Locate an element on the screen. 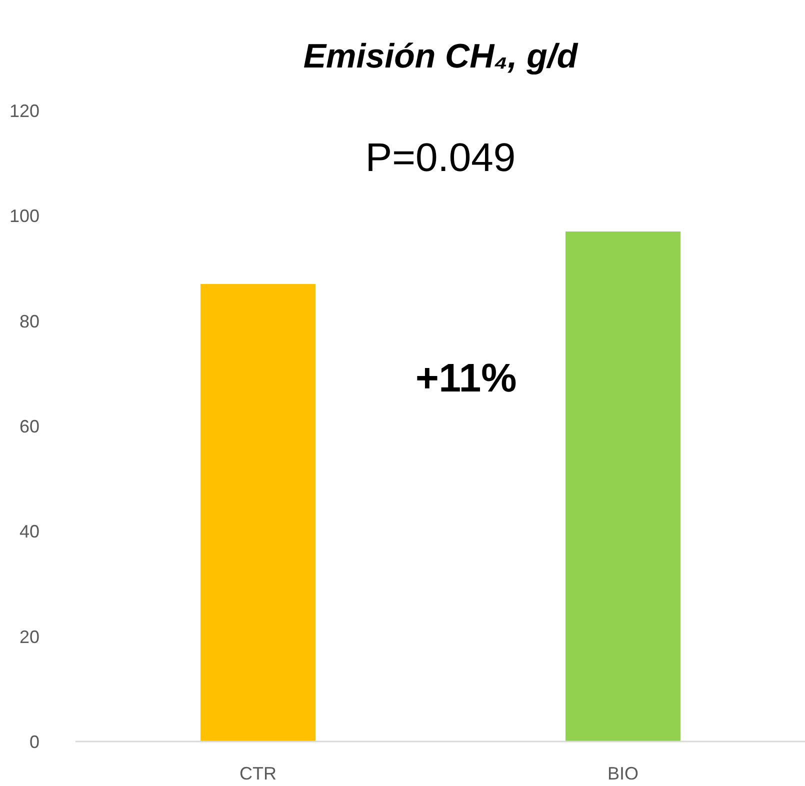 This screenshot has height=786, width=805. annotation: +11% is located at coordinates (466, 378).